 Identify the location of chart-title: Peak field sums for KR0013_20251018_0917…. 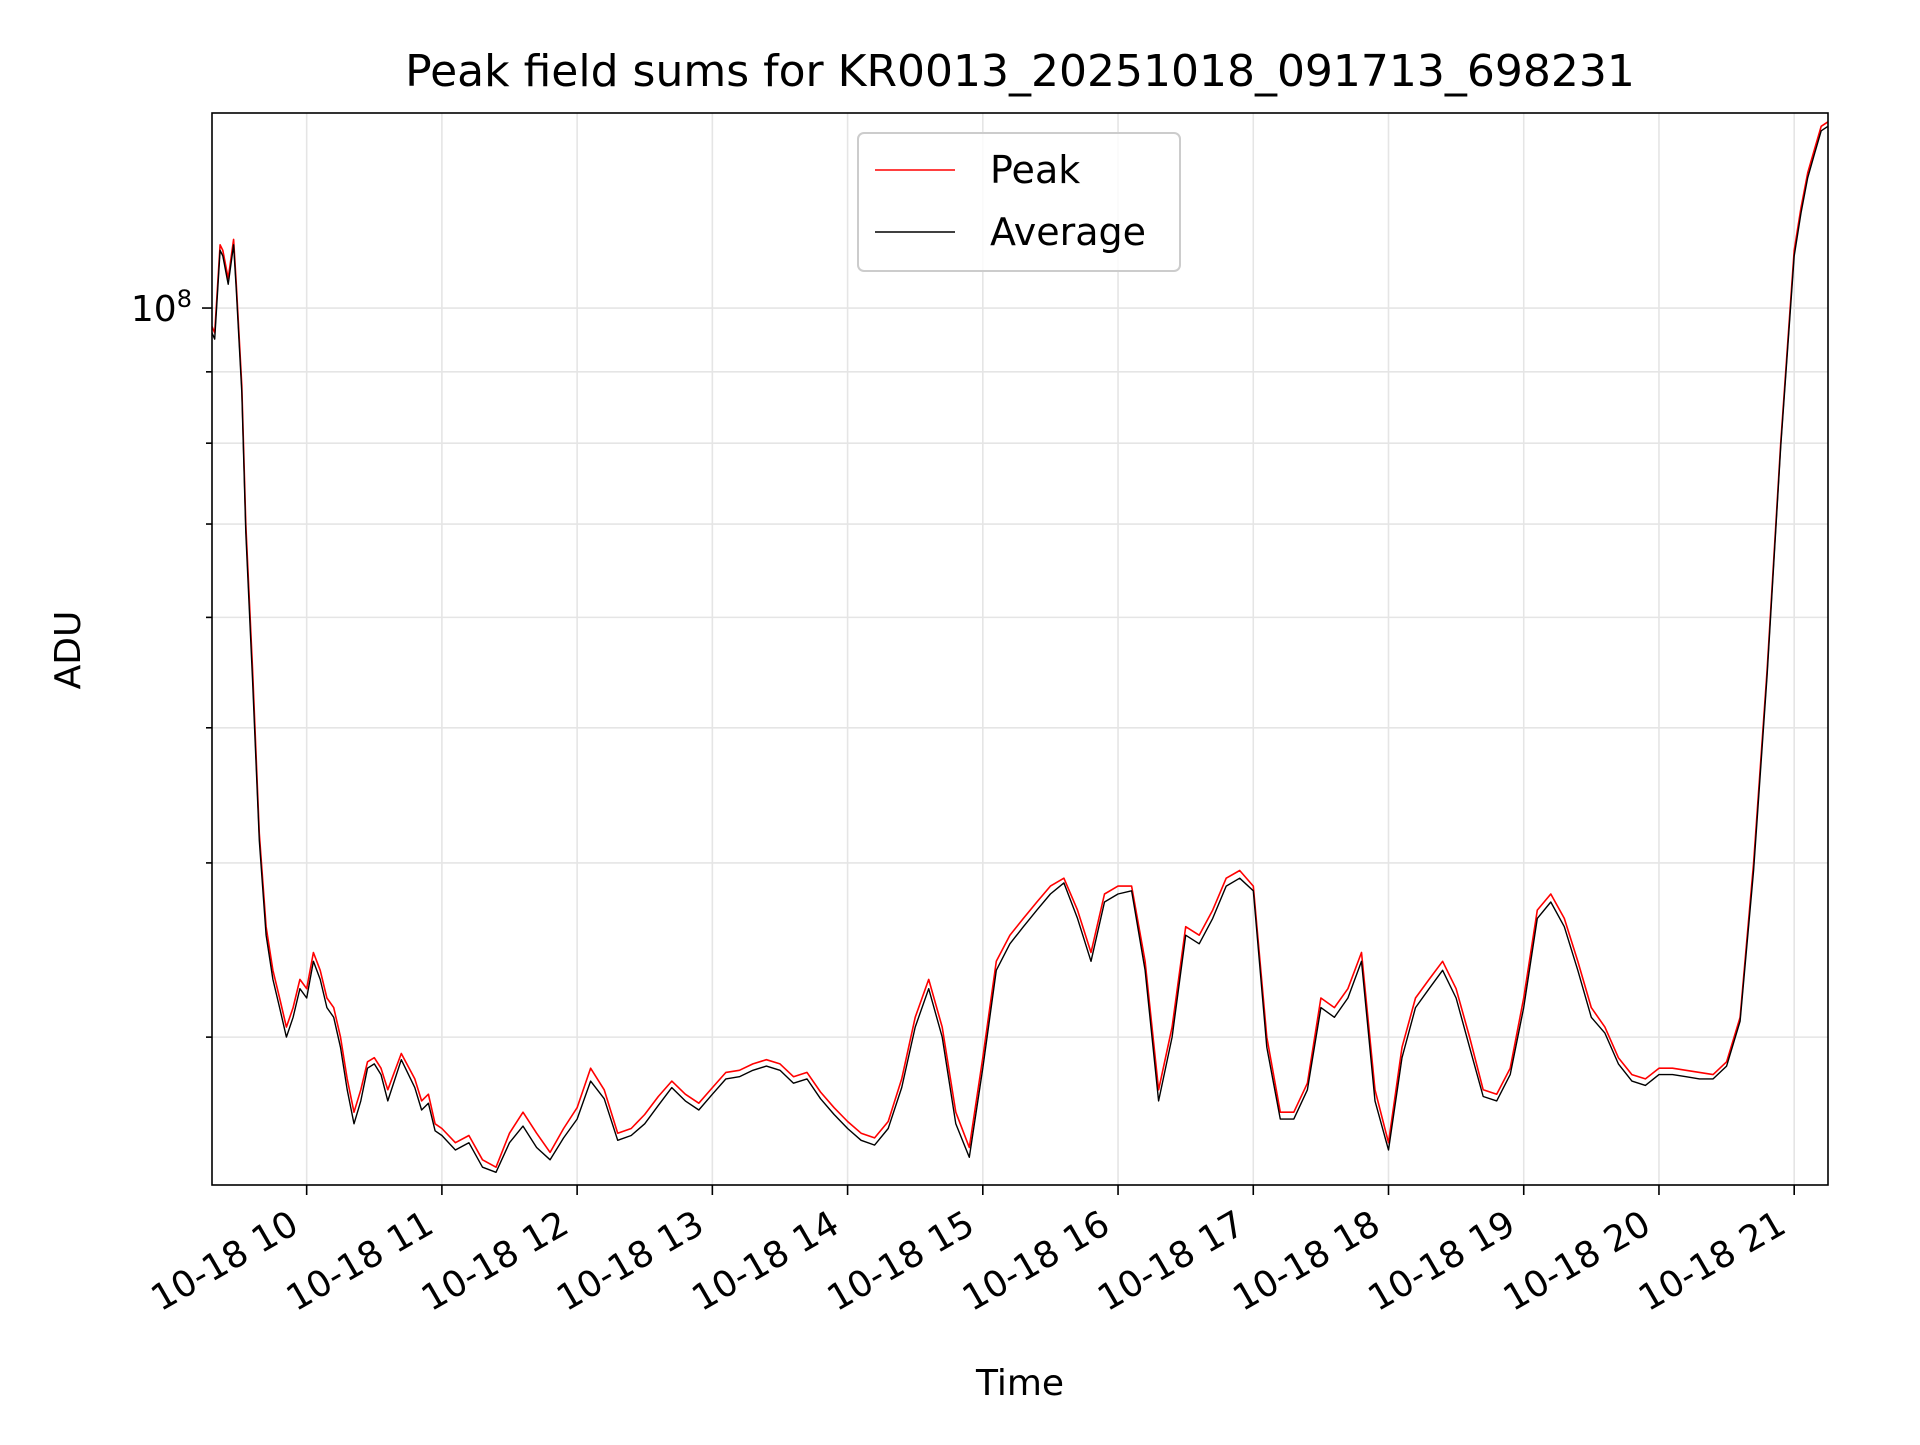
(1020, 71).